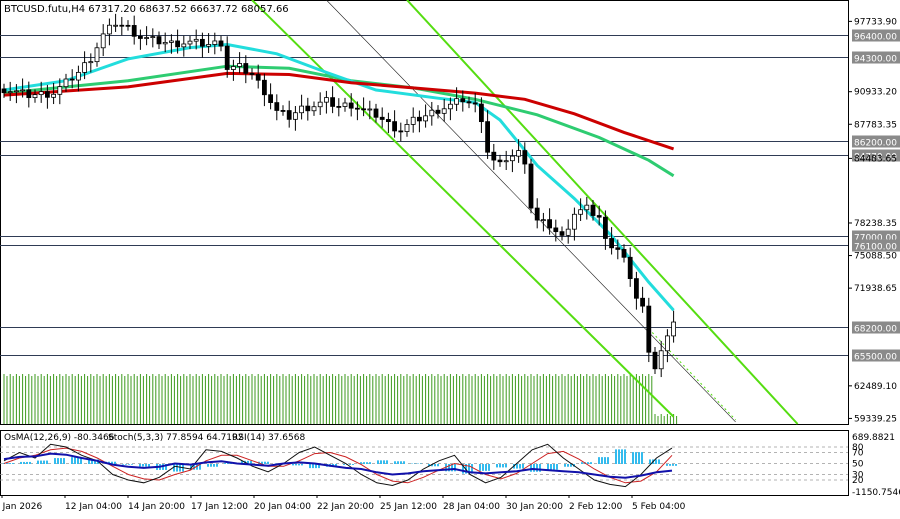  I want to click on level-tag-label: 65500.00, so click(875, 358).